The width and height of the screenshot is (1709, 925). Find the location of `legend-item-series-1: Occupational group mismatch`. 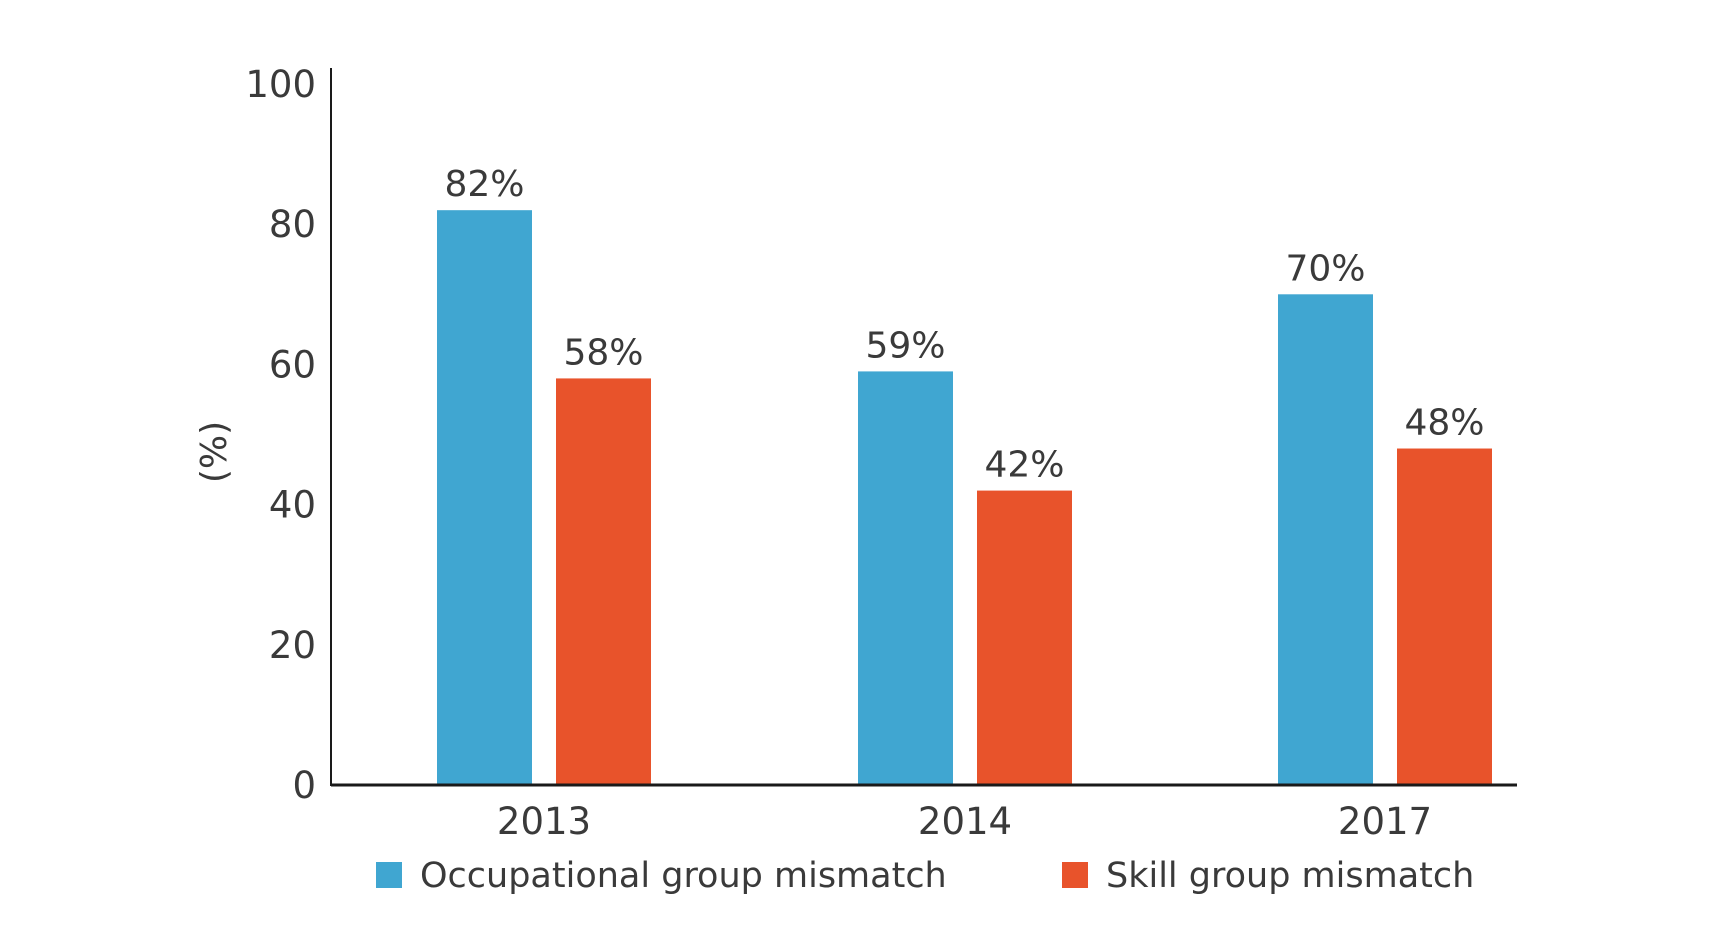

legend-item-series-1: Occupational group mismatch is located at coordinates (661, 876).